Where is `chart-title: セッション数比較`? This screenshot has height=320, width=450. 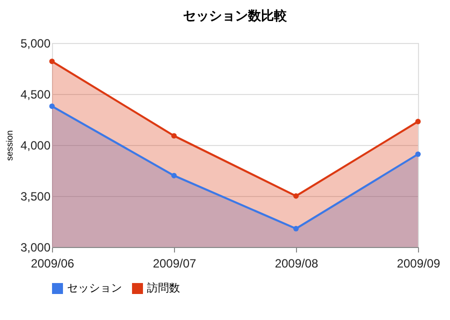 chart-title: セッション数比較 is located at coordinates (235, 16).